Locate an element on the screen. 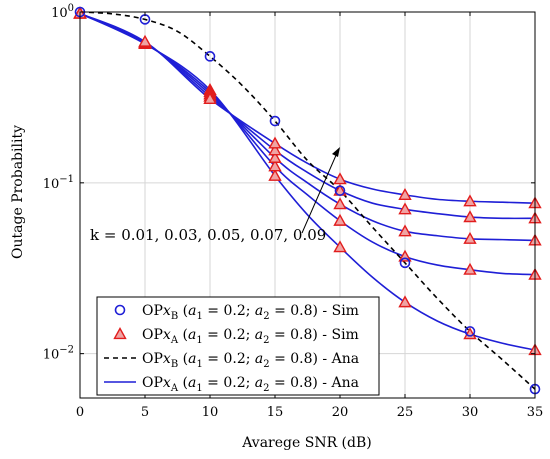 The image size is (550, 459). legend-entry: OPxA (a1 = 0.2; a2 = 0.8) - Sim is located at coordinates (236, 336).